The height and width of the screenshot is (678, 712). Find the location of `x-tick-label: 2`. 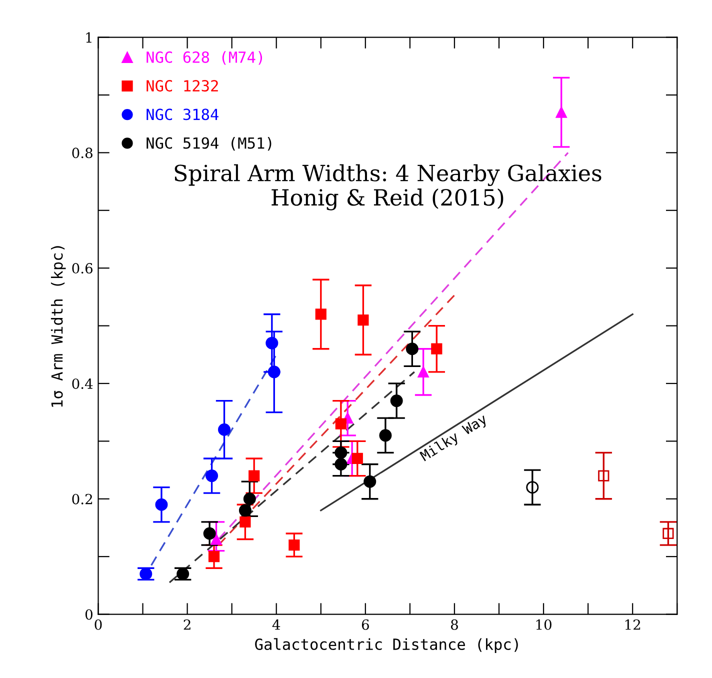

x-tick-label: 2 is located at coordinates (187, 624).